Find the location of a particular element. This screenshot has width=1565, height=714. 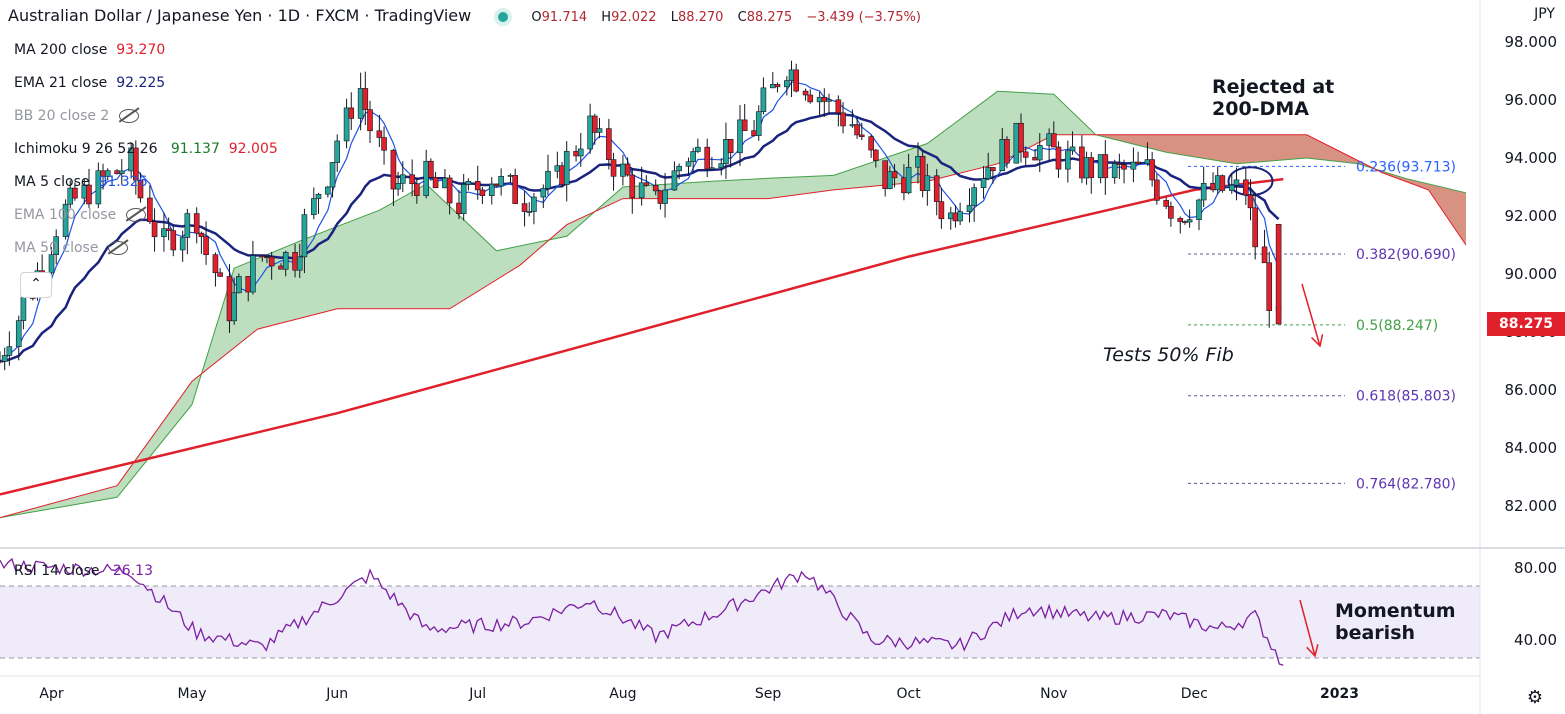

settings-gear-icon: ⚙ is located at coordinates (1534, 697).